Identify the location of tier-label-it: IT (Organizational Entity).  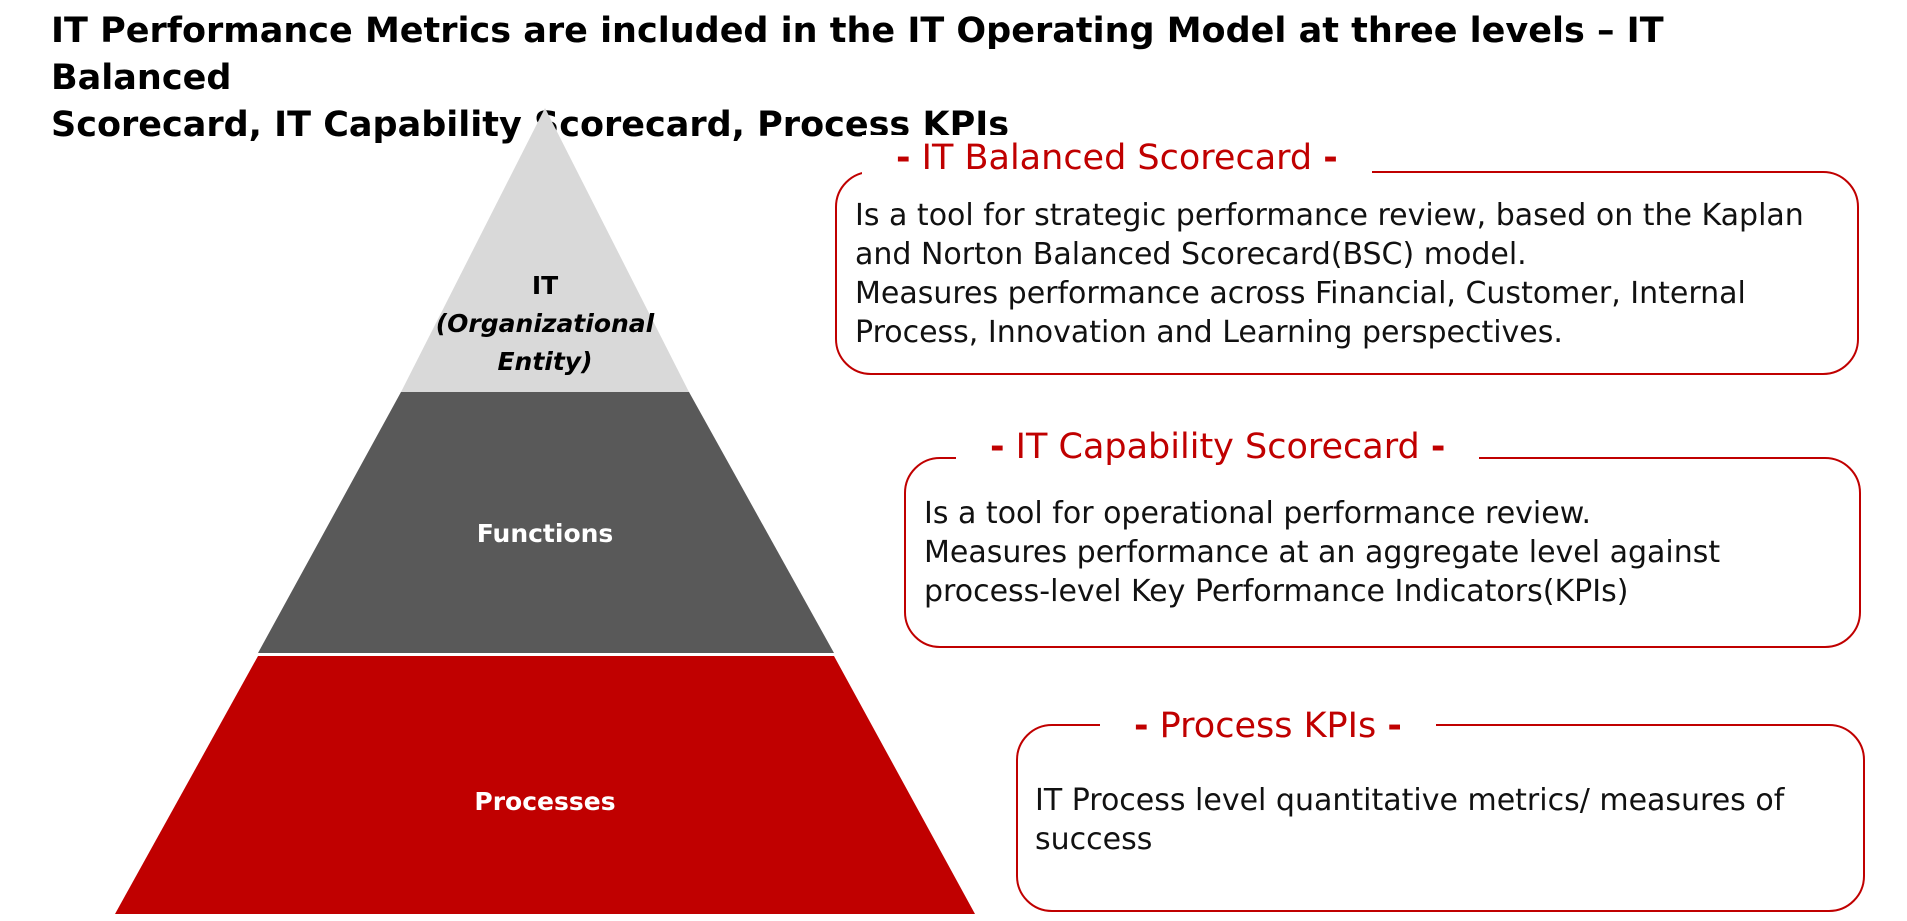
(545, 324).